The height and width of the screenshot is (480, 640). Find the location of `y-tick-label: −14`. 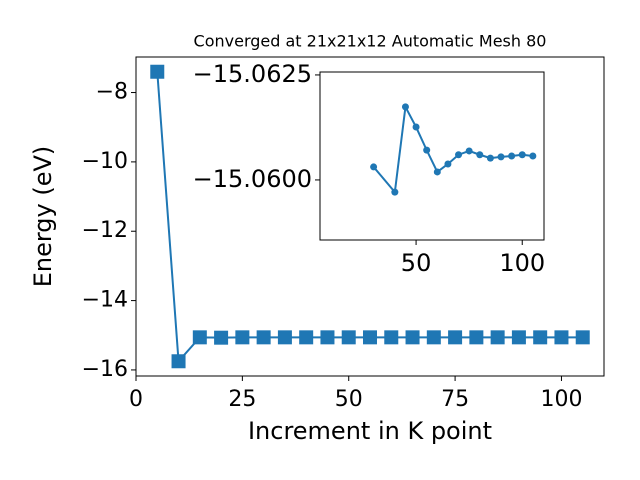

y-tick-label: −14 is located at coordinates (105, 300).